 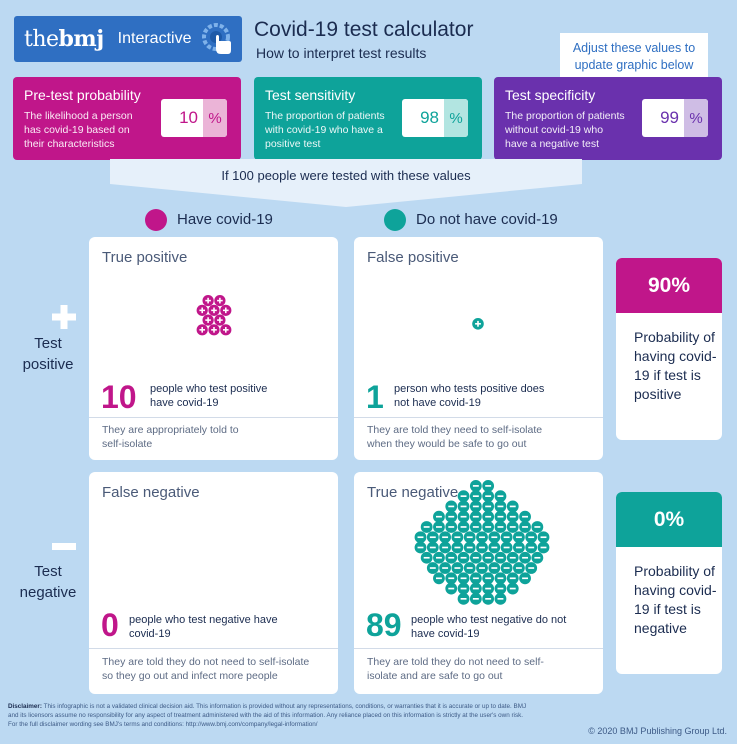 I want to click on not-have-covid-legend-label: Do not have covid-19, so click(x=487, y=219).